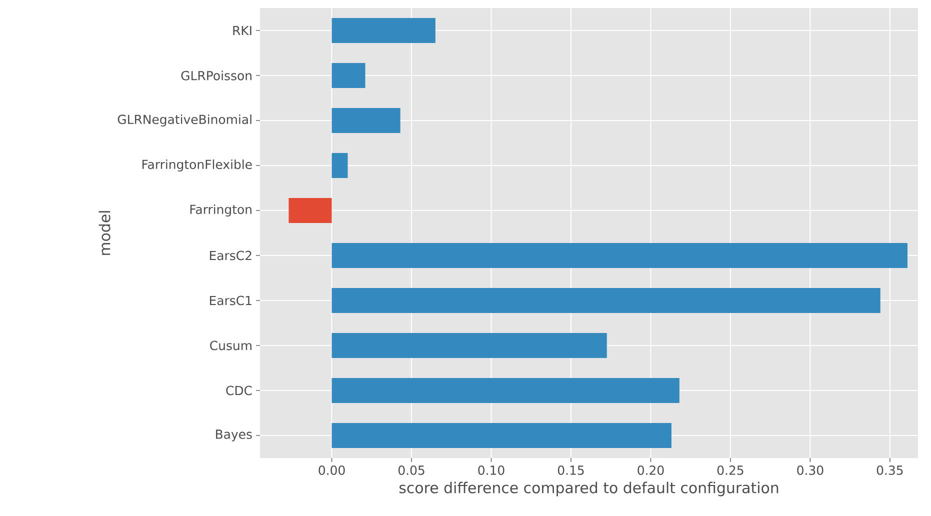 The height and width of the screenshot is (516, 931). I want to click on y-tick-label: RKI, so click(242, 31).